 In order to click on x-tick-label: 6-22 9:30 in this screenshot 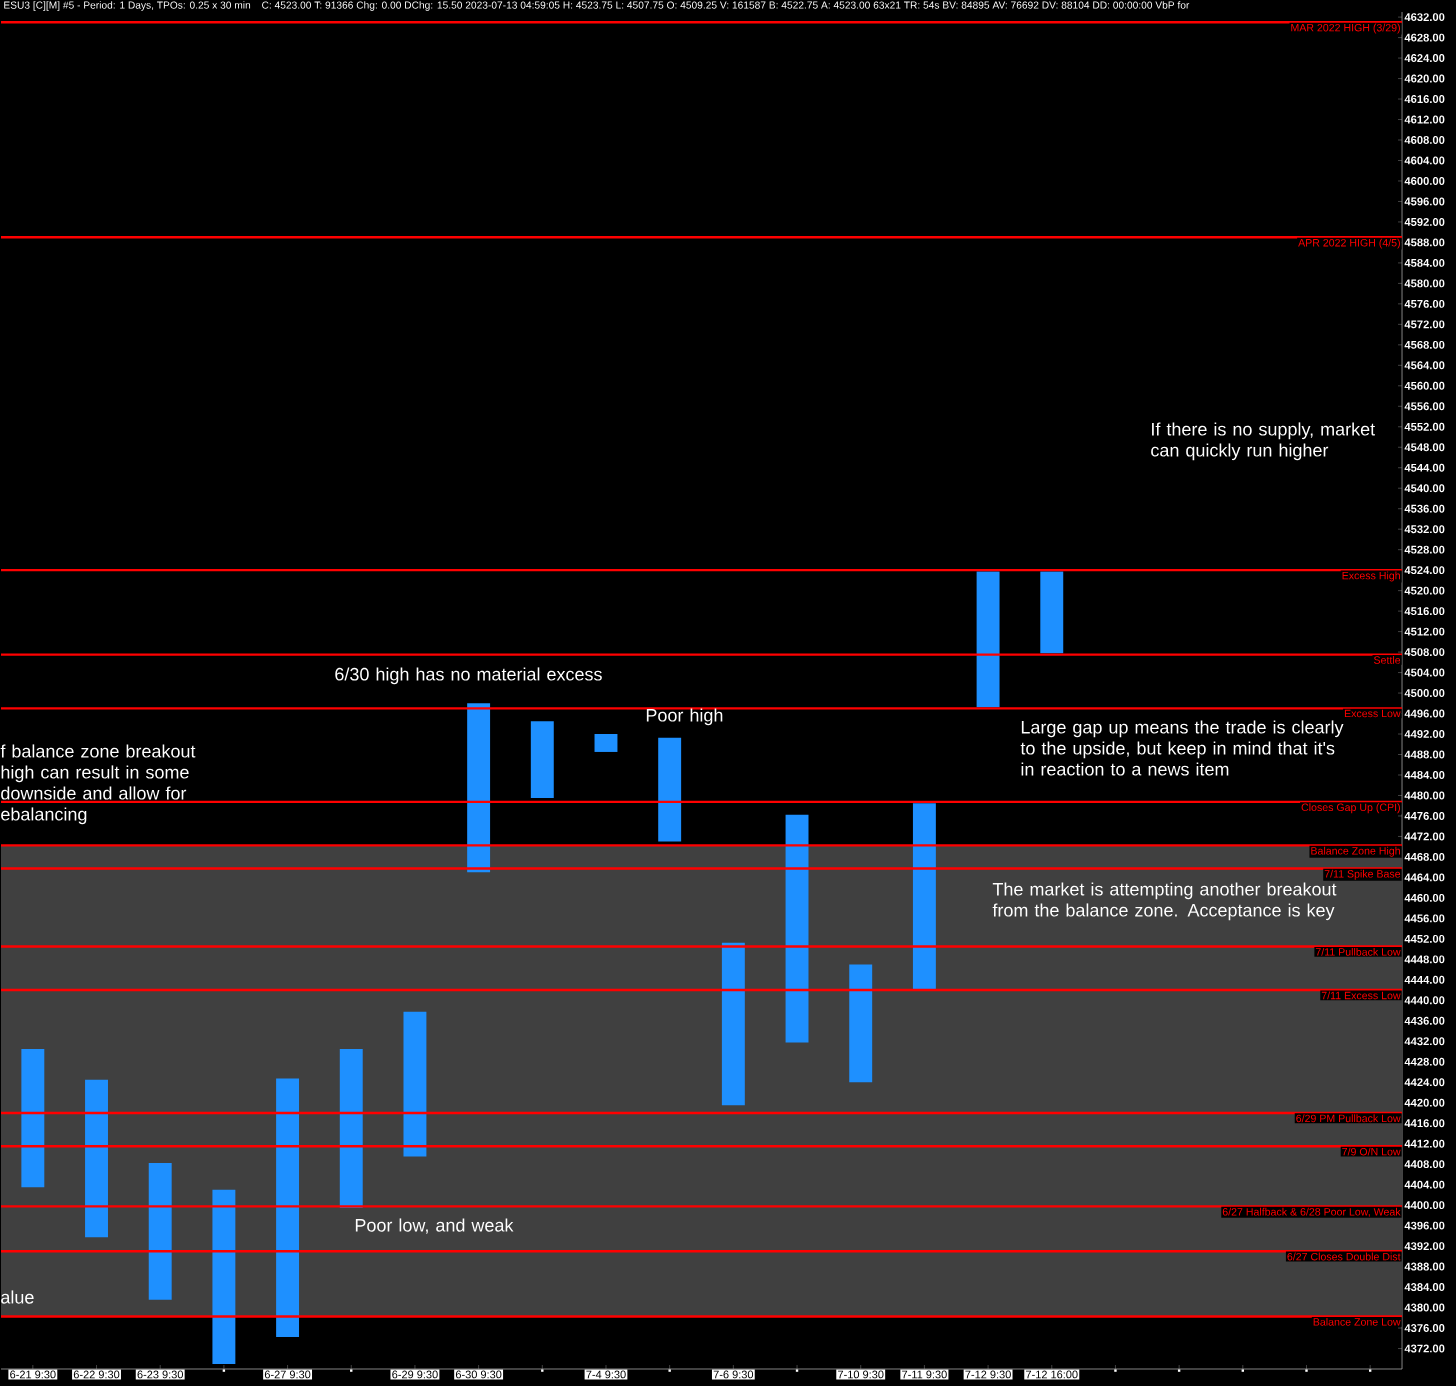, I will do `click(96, 1374)`.